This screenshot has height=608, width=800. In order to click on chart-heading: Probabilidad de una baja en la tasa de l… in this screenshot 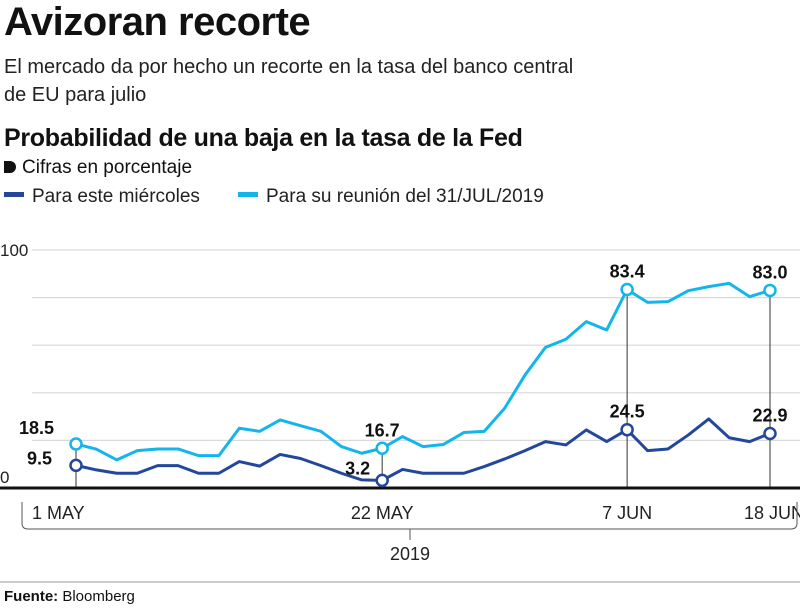, I will do `click(263, 138)`.